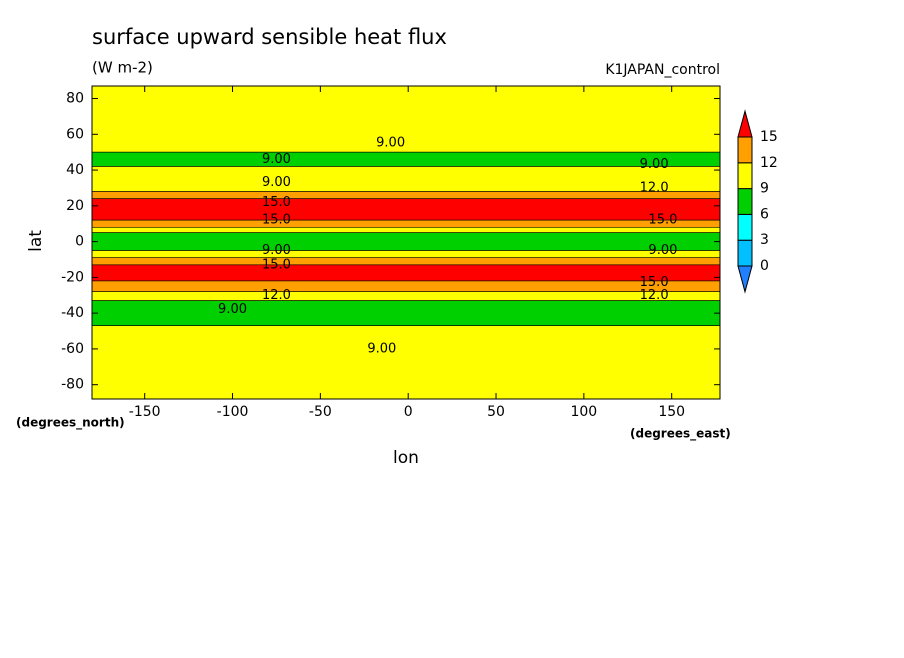  I want to click on y-tick-label: 0, so click(79, 242).